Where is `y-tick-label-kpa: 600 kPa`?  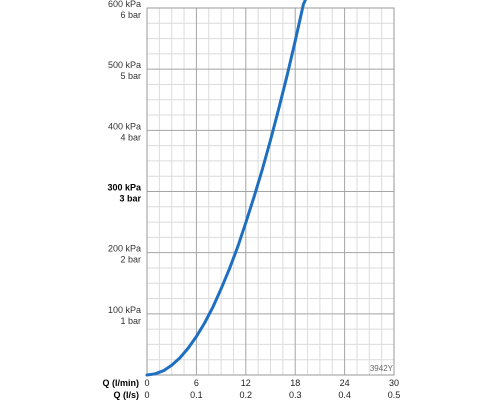 y-tick-label-kpa: 600 kPa is located at coordinates (124, 4).